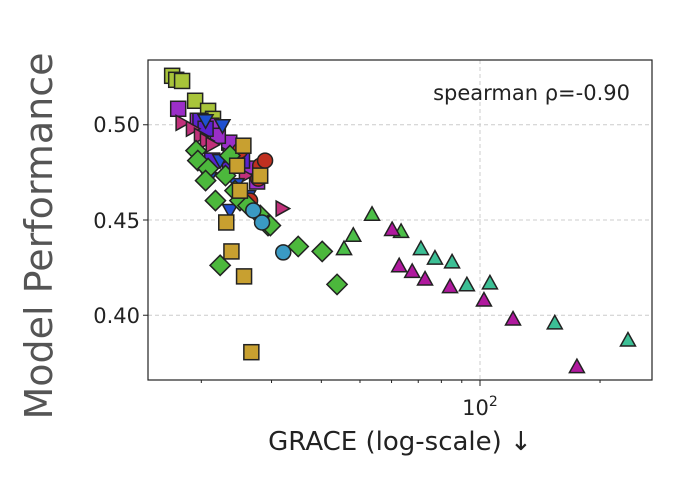 This screenshot has width=694, height=484. What do you see at coordinates (116, 316) in the screenshot?
I see `y-tick-label-0: 0.40` at bounding box center [116, 316].